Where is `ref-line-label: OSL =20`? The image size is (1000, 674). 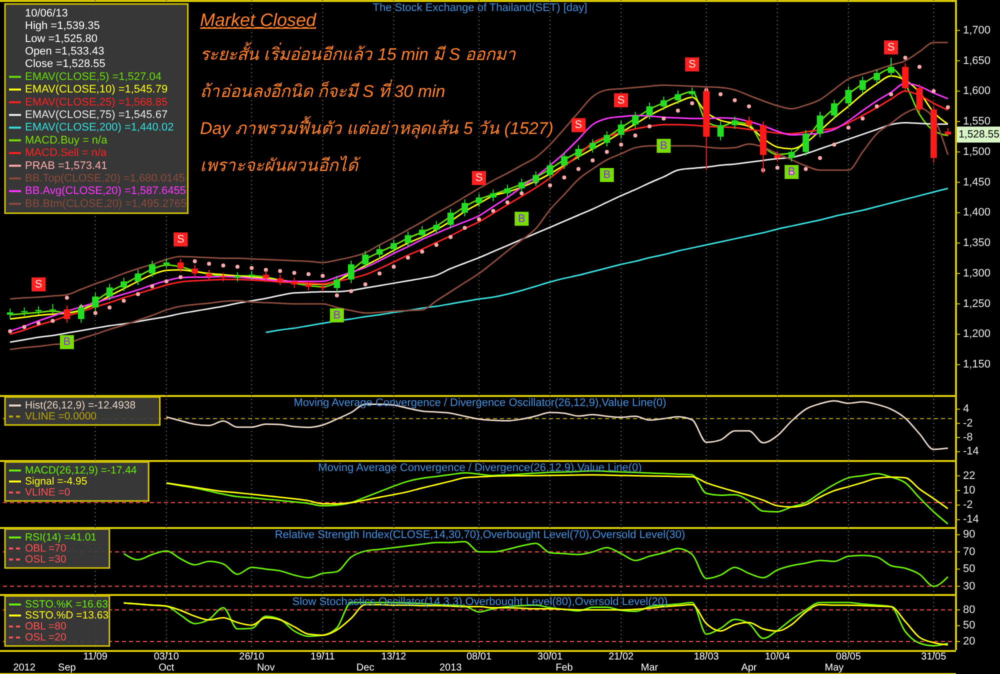
ref-line-label: OSL =20 is located at coordinates (46, 638).